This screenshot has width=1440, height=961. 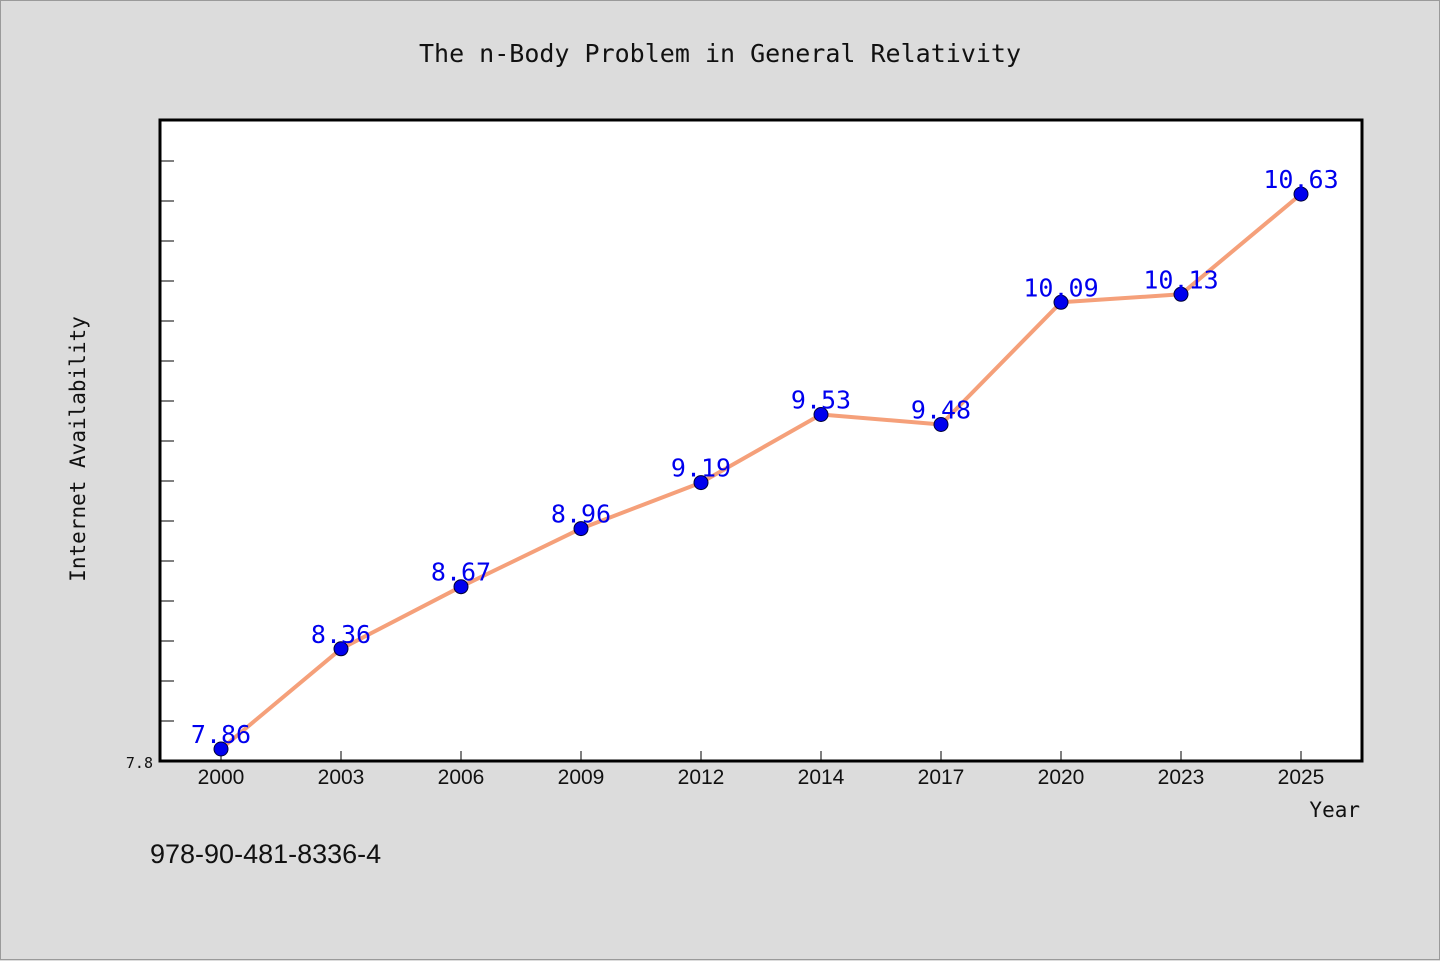 What do you see at coordinates (821, 400) in the screenshot?
I see `data-label: 9.53` at bounding box center [821, 400].